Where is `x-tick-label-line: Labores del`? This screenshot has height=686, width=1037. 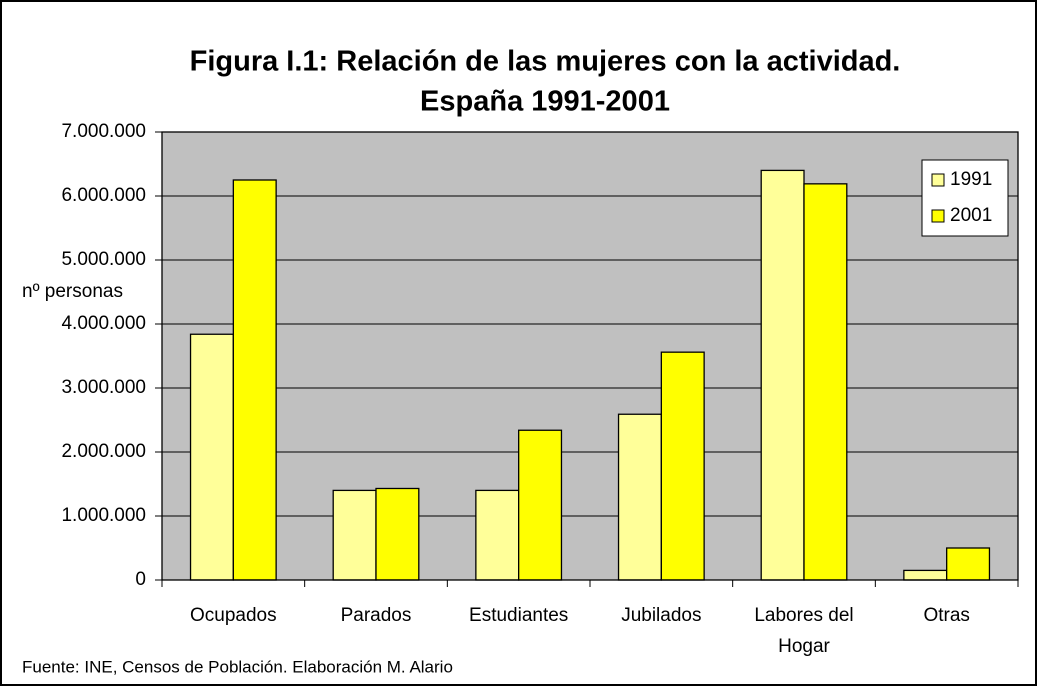
x-tick-label-line: Labores del is located at coordinates (803, 615).